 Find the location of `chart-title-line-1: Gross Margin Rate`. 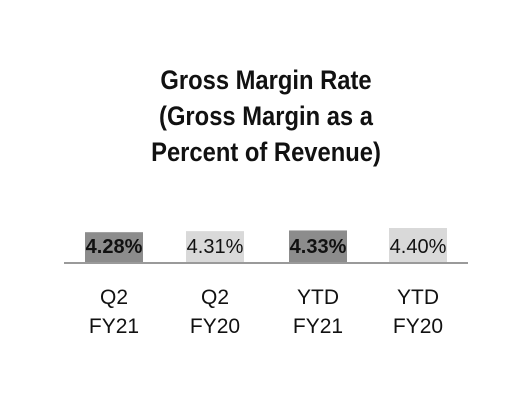

chart-title-line-1: Gross Margin Rate is located at coordinates (266, 80).